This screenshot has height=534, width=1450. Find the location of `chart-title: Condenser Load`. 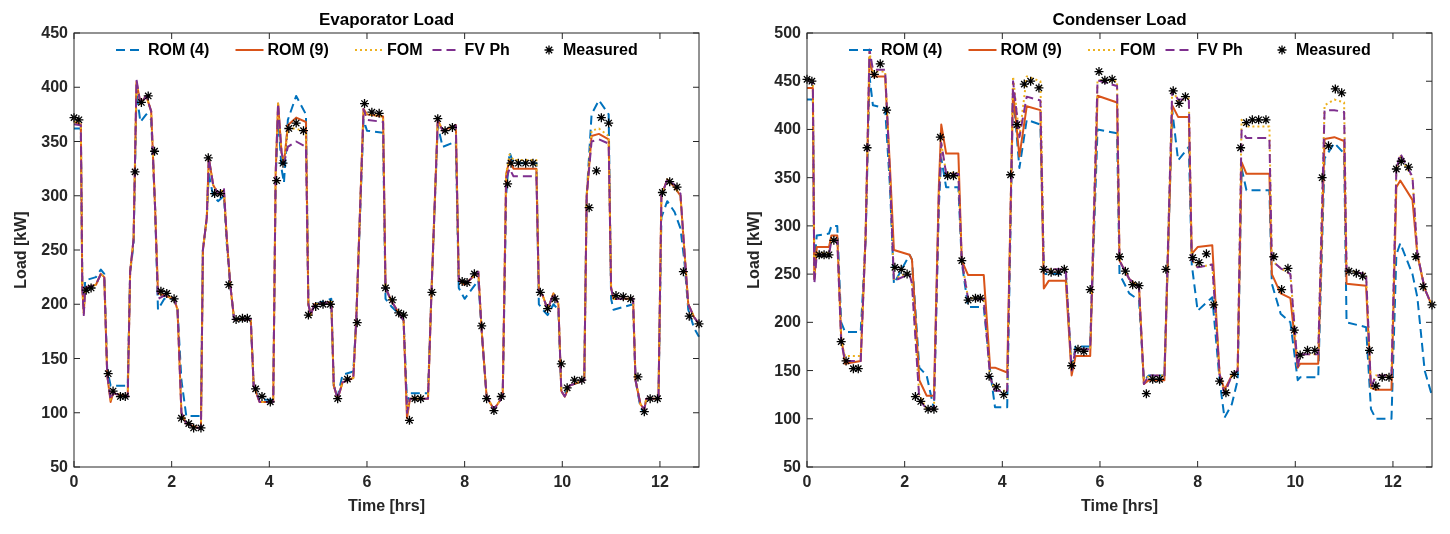

chart-title: Condenser Load is located at coordinates (1119, 19).